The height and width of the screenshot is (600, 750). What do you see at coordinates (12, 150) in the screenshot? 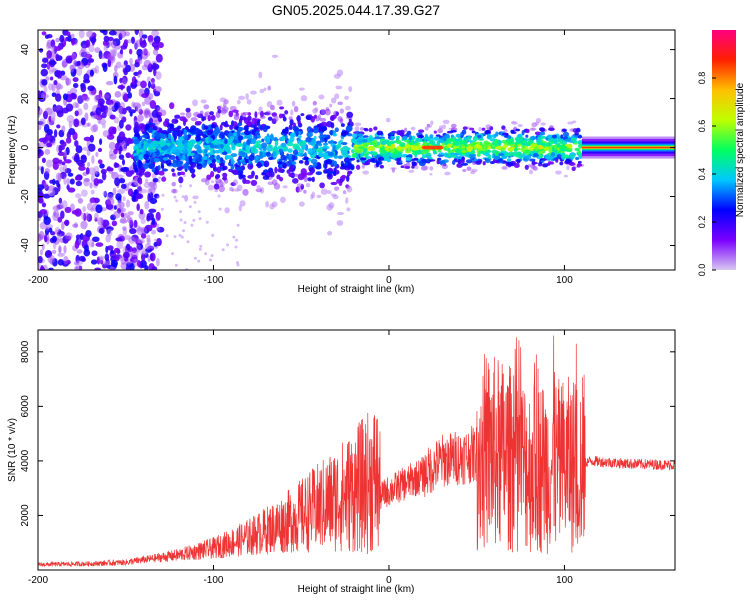
I see `spectrogram-y-axis-label: Frequency (Hz)` at bounding box center [12, 150].